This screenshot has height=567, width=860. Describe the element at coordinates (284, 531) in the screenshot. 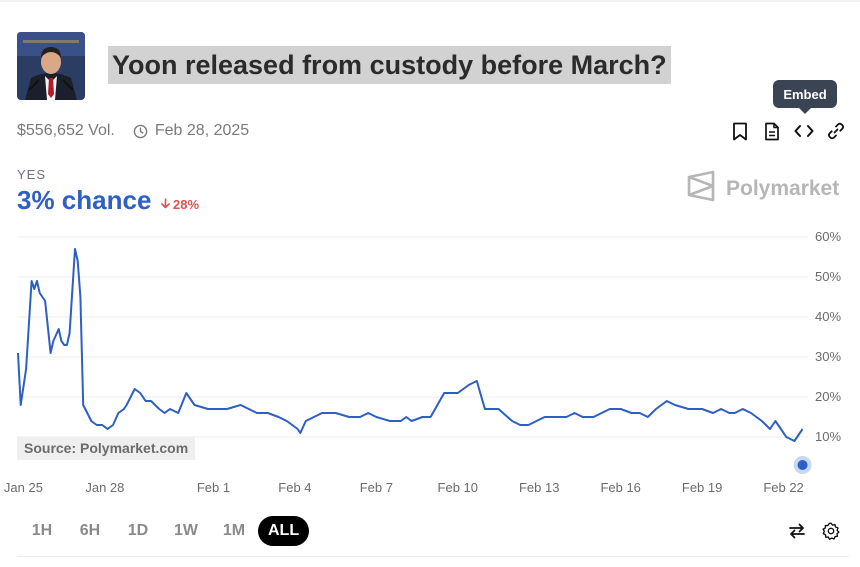

I see `range-button-all: ALL` at that location.